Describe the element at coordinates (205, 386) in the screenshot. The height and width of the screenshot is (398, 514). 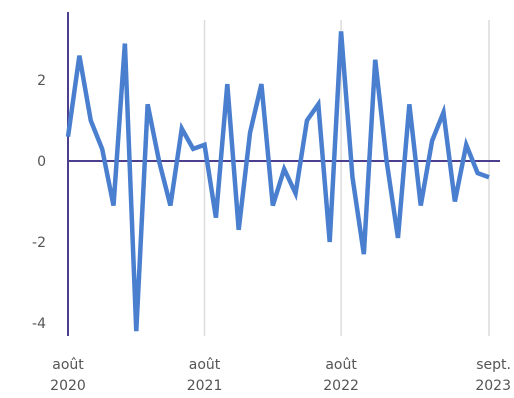
I see `x-tick-label-year: 2021` at that location.